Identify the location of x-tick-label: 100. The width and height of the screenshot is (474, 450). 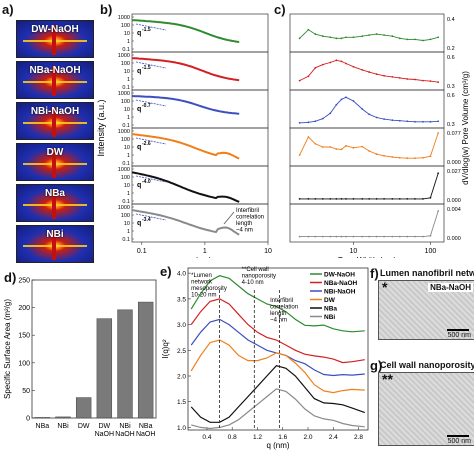
(431, 251).